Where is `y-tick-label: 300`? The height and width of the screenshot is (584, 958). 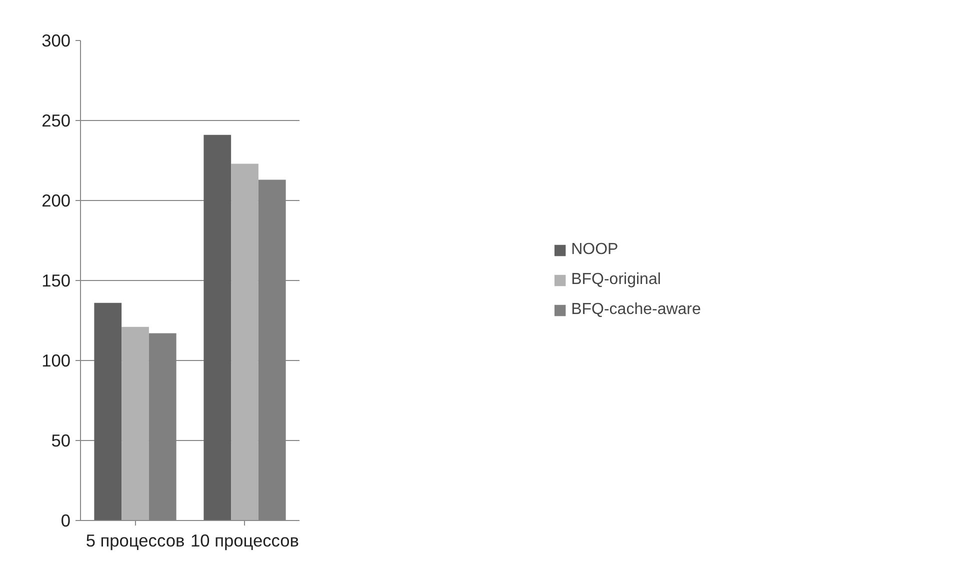 y-tick-label: 300 is located at coordinates (56, 40).